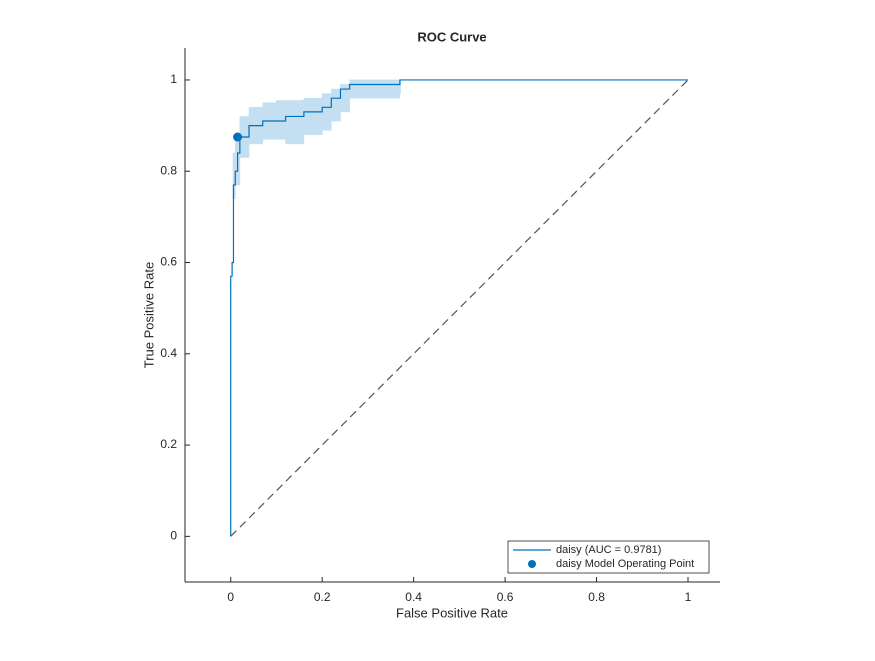  What do you see at coordinates (173, 79) in the screenshot?
I see `y-tick-label: 1` at bounding box center [173, 79].